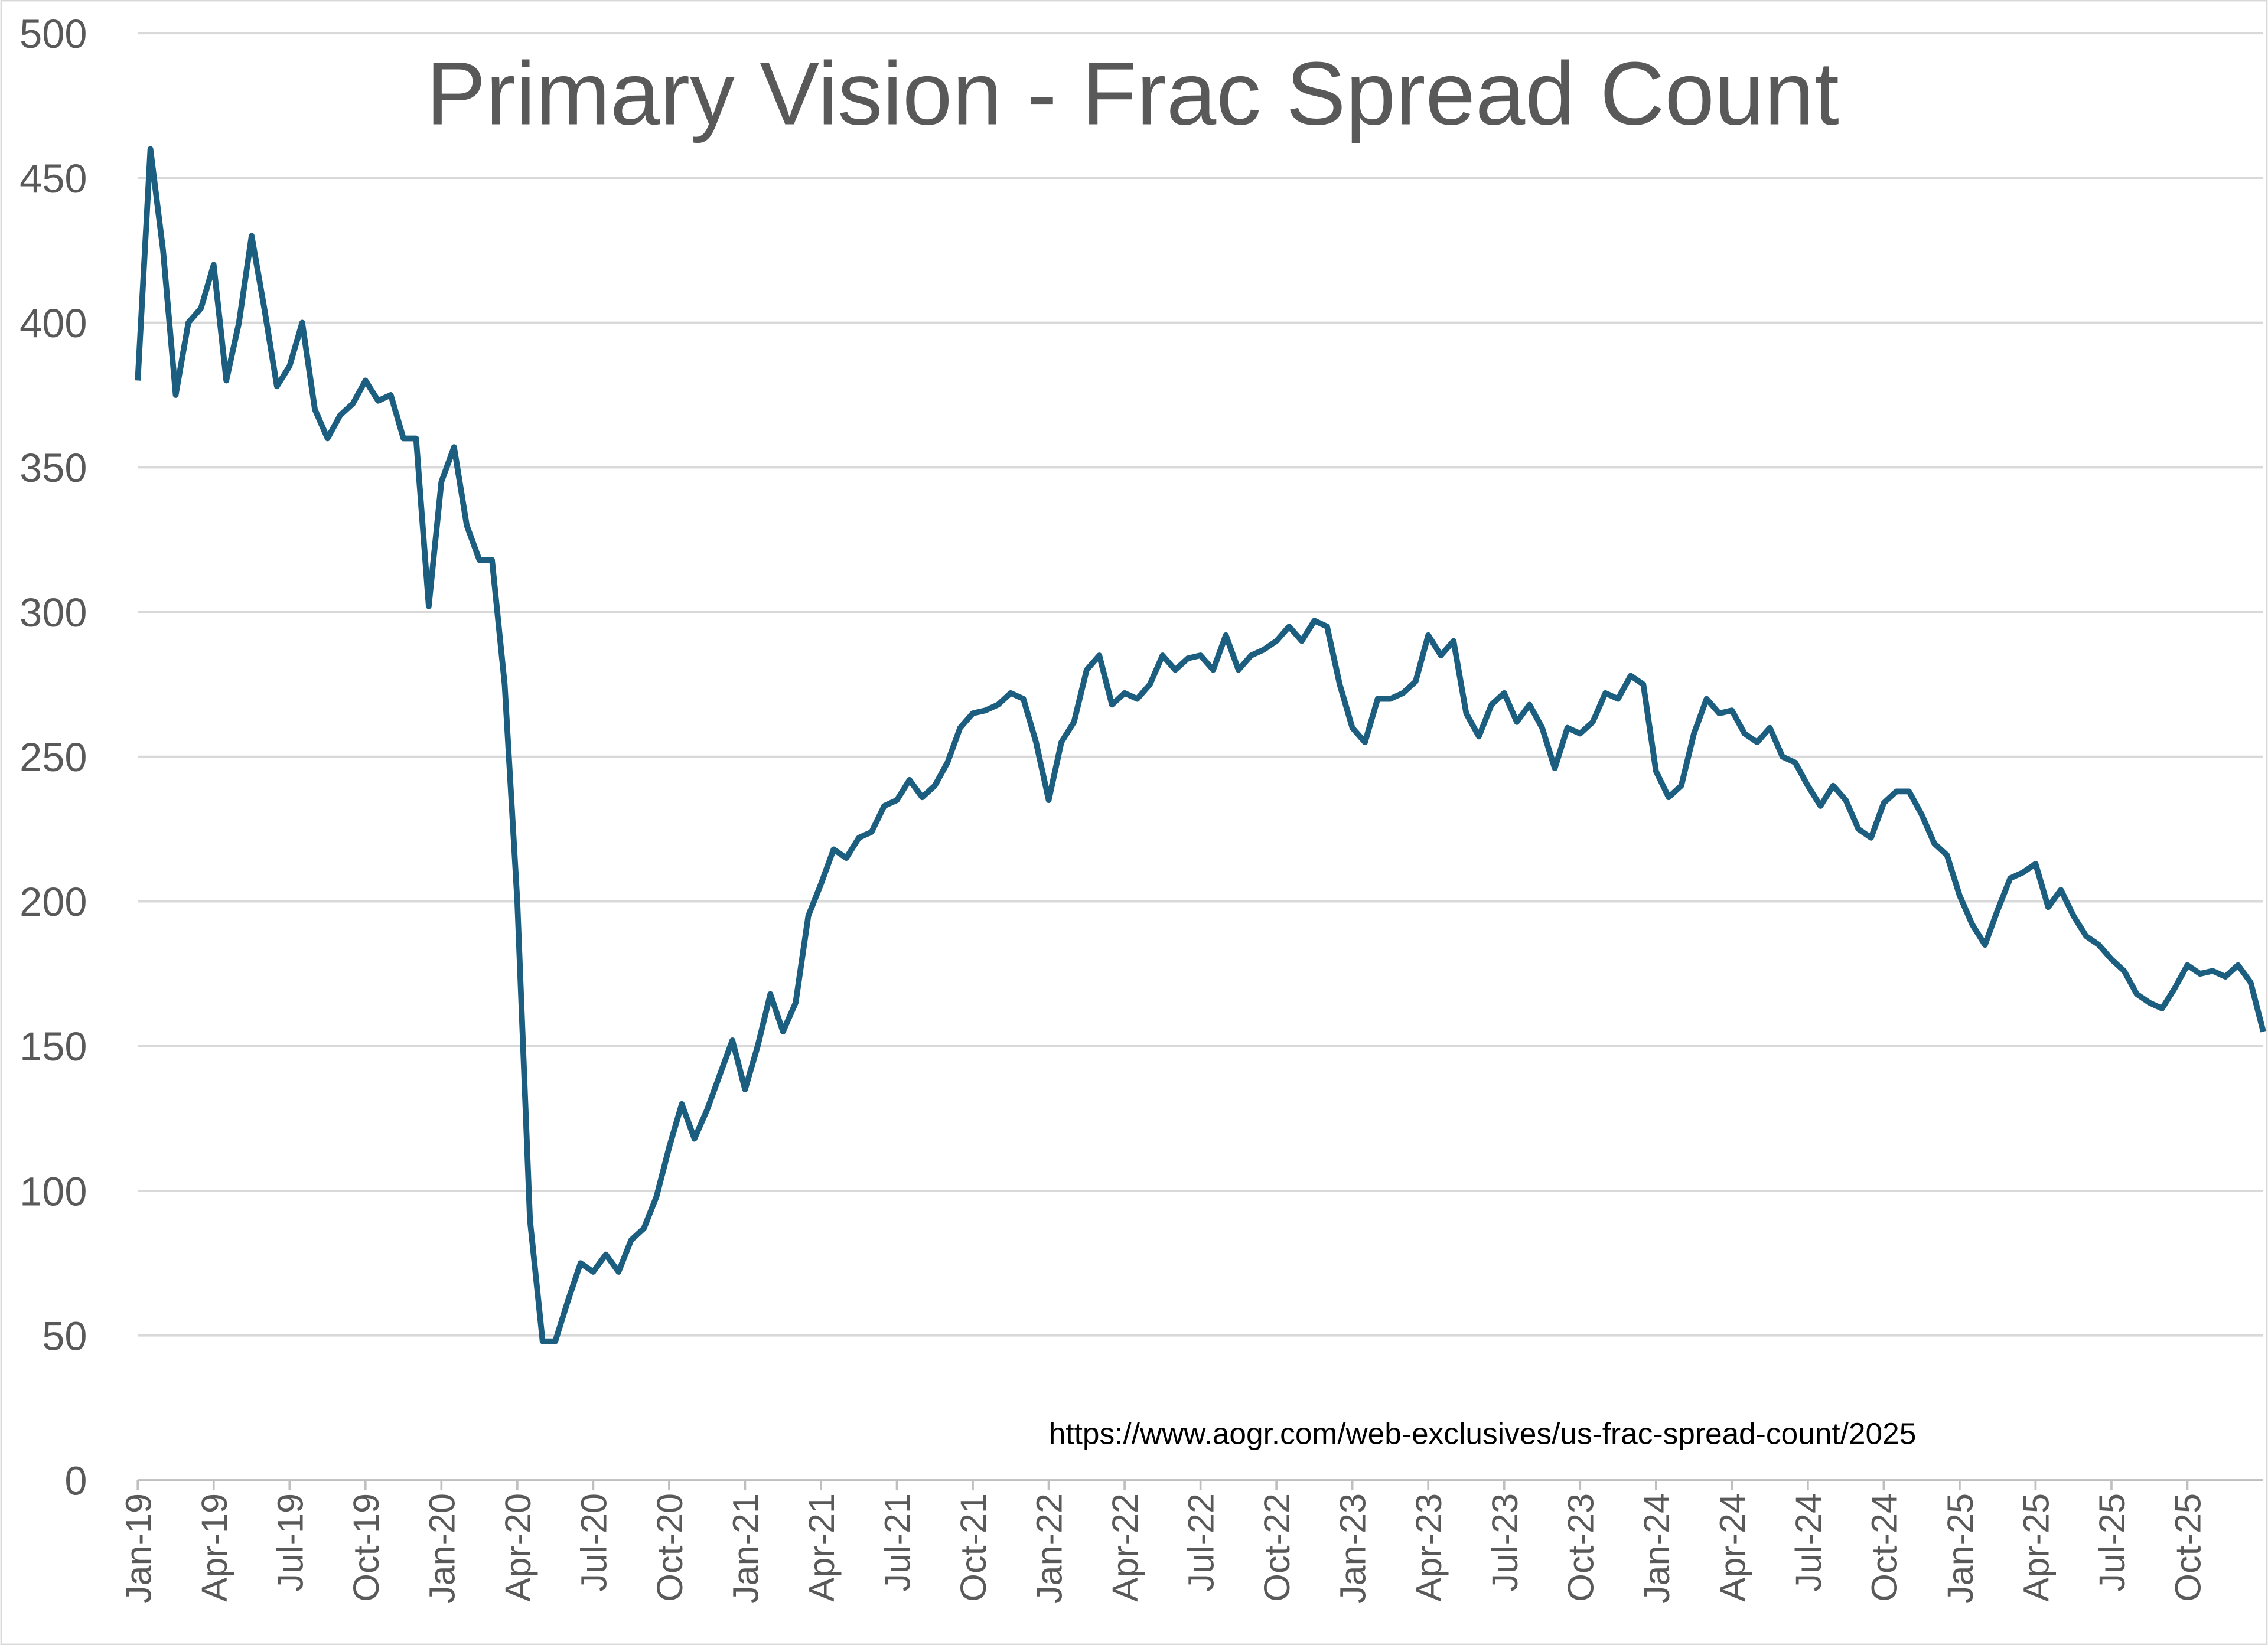 The height and width of the screenshot is (1645, 2268). I want to click on x-tick-label: Jan-23, so click(1353, 1548).